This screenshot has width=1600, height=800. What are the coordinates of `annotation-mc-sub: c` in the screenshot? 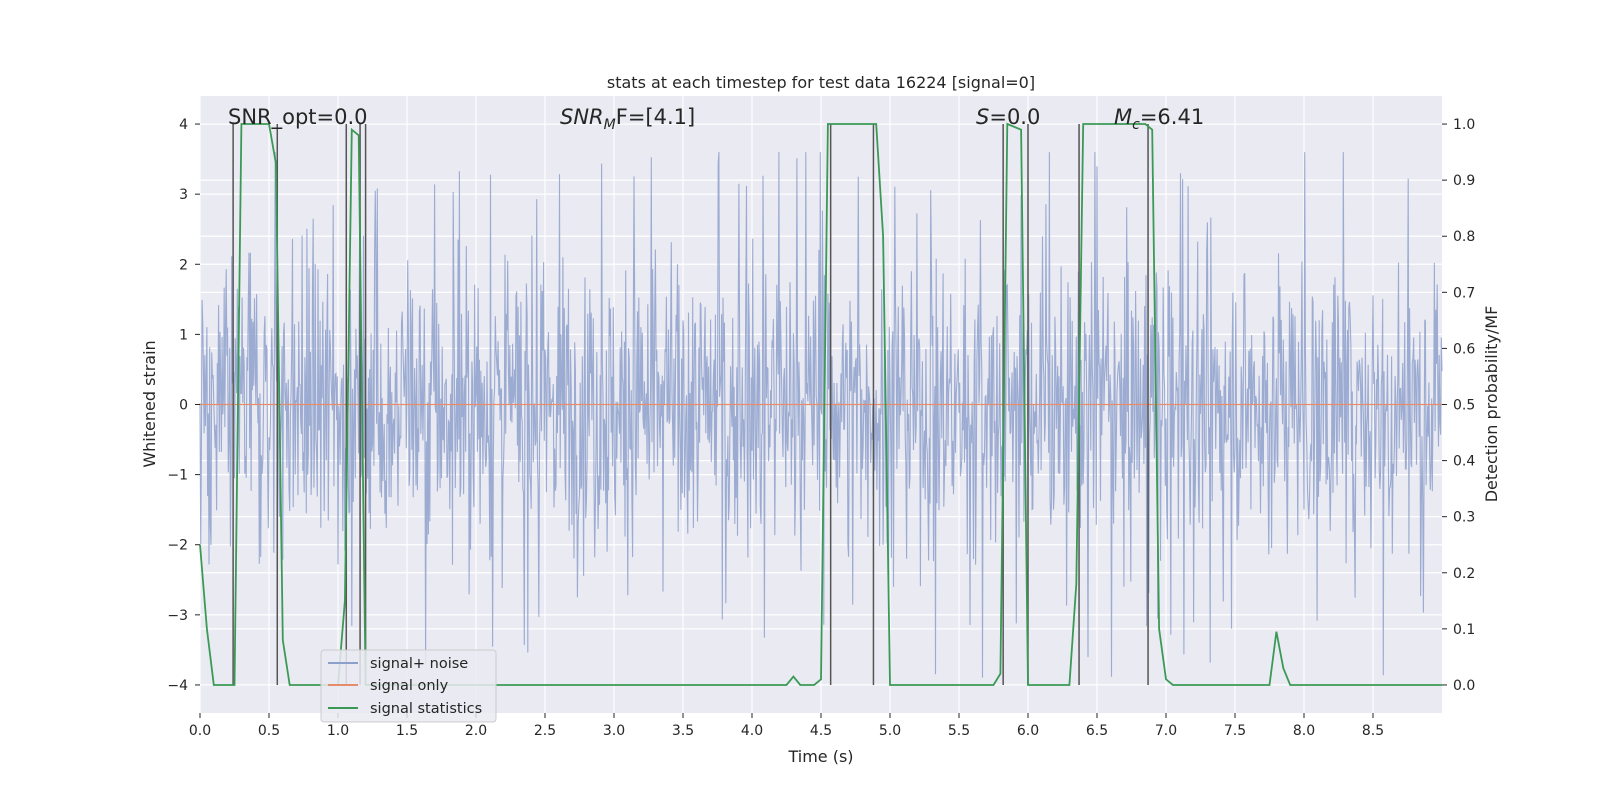 It's located at (1136, 125).